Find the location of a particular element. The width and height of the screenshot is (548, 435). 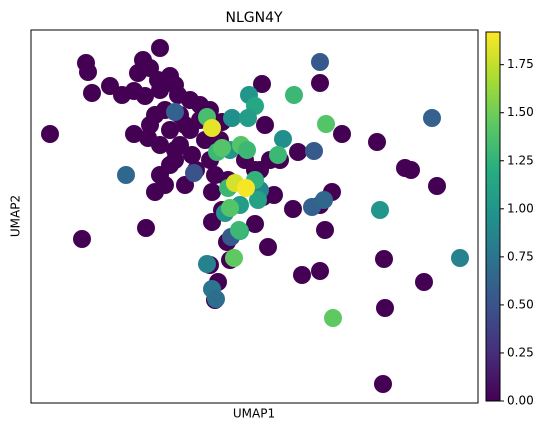

colorbar is located at coordinates (493, 216).